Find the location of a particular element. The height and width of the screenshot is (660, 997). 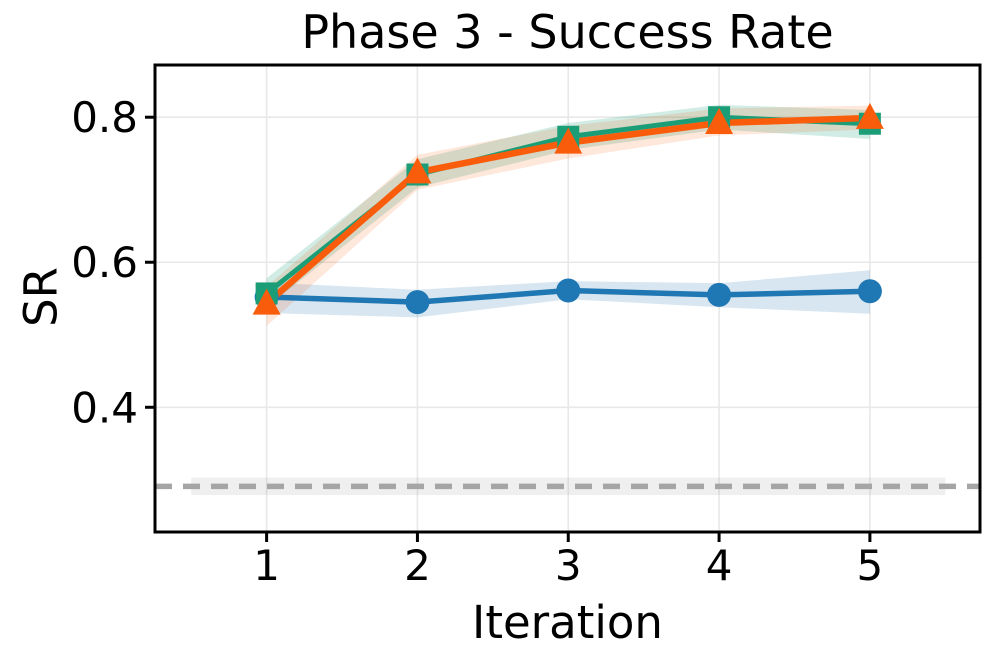

x-tick-label: 4 is located at coordinates (719, 565).